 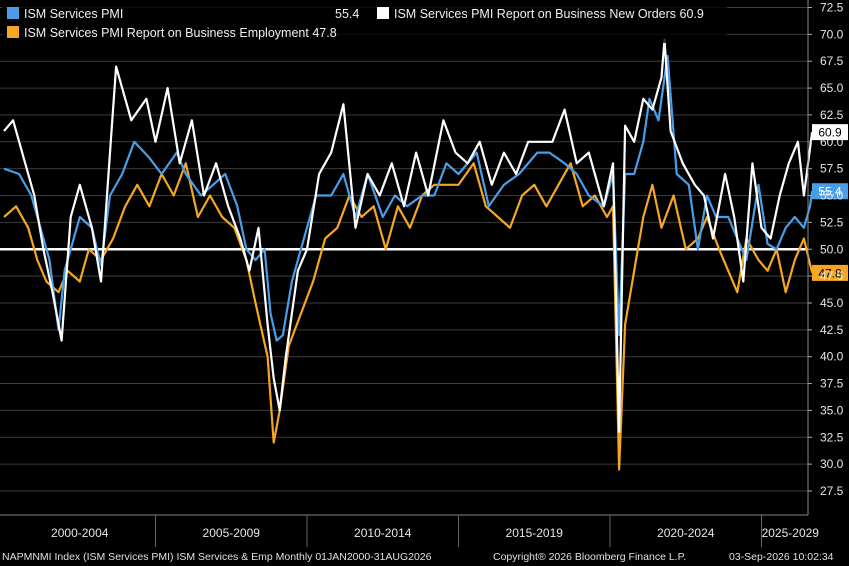 What do you see at coordinates (832, 222) in the screenshot?
I see `y-tick-label: 52.5` at bounding box center [832, 222].